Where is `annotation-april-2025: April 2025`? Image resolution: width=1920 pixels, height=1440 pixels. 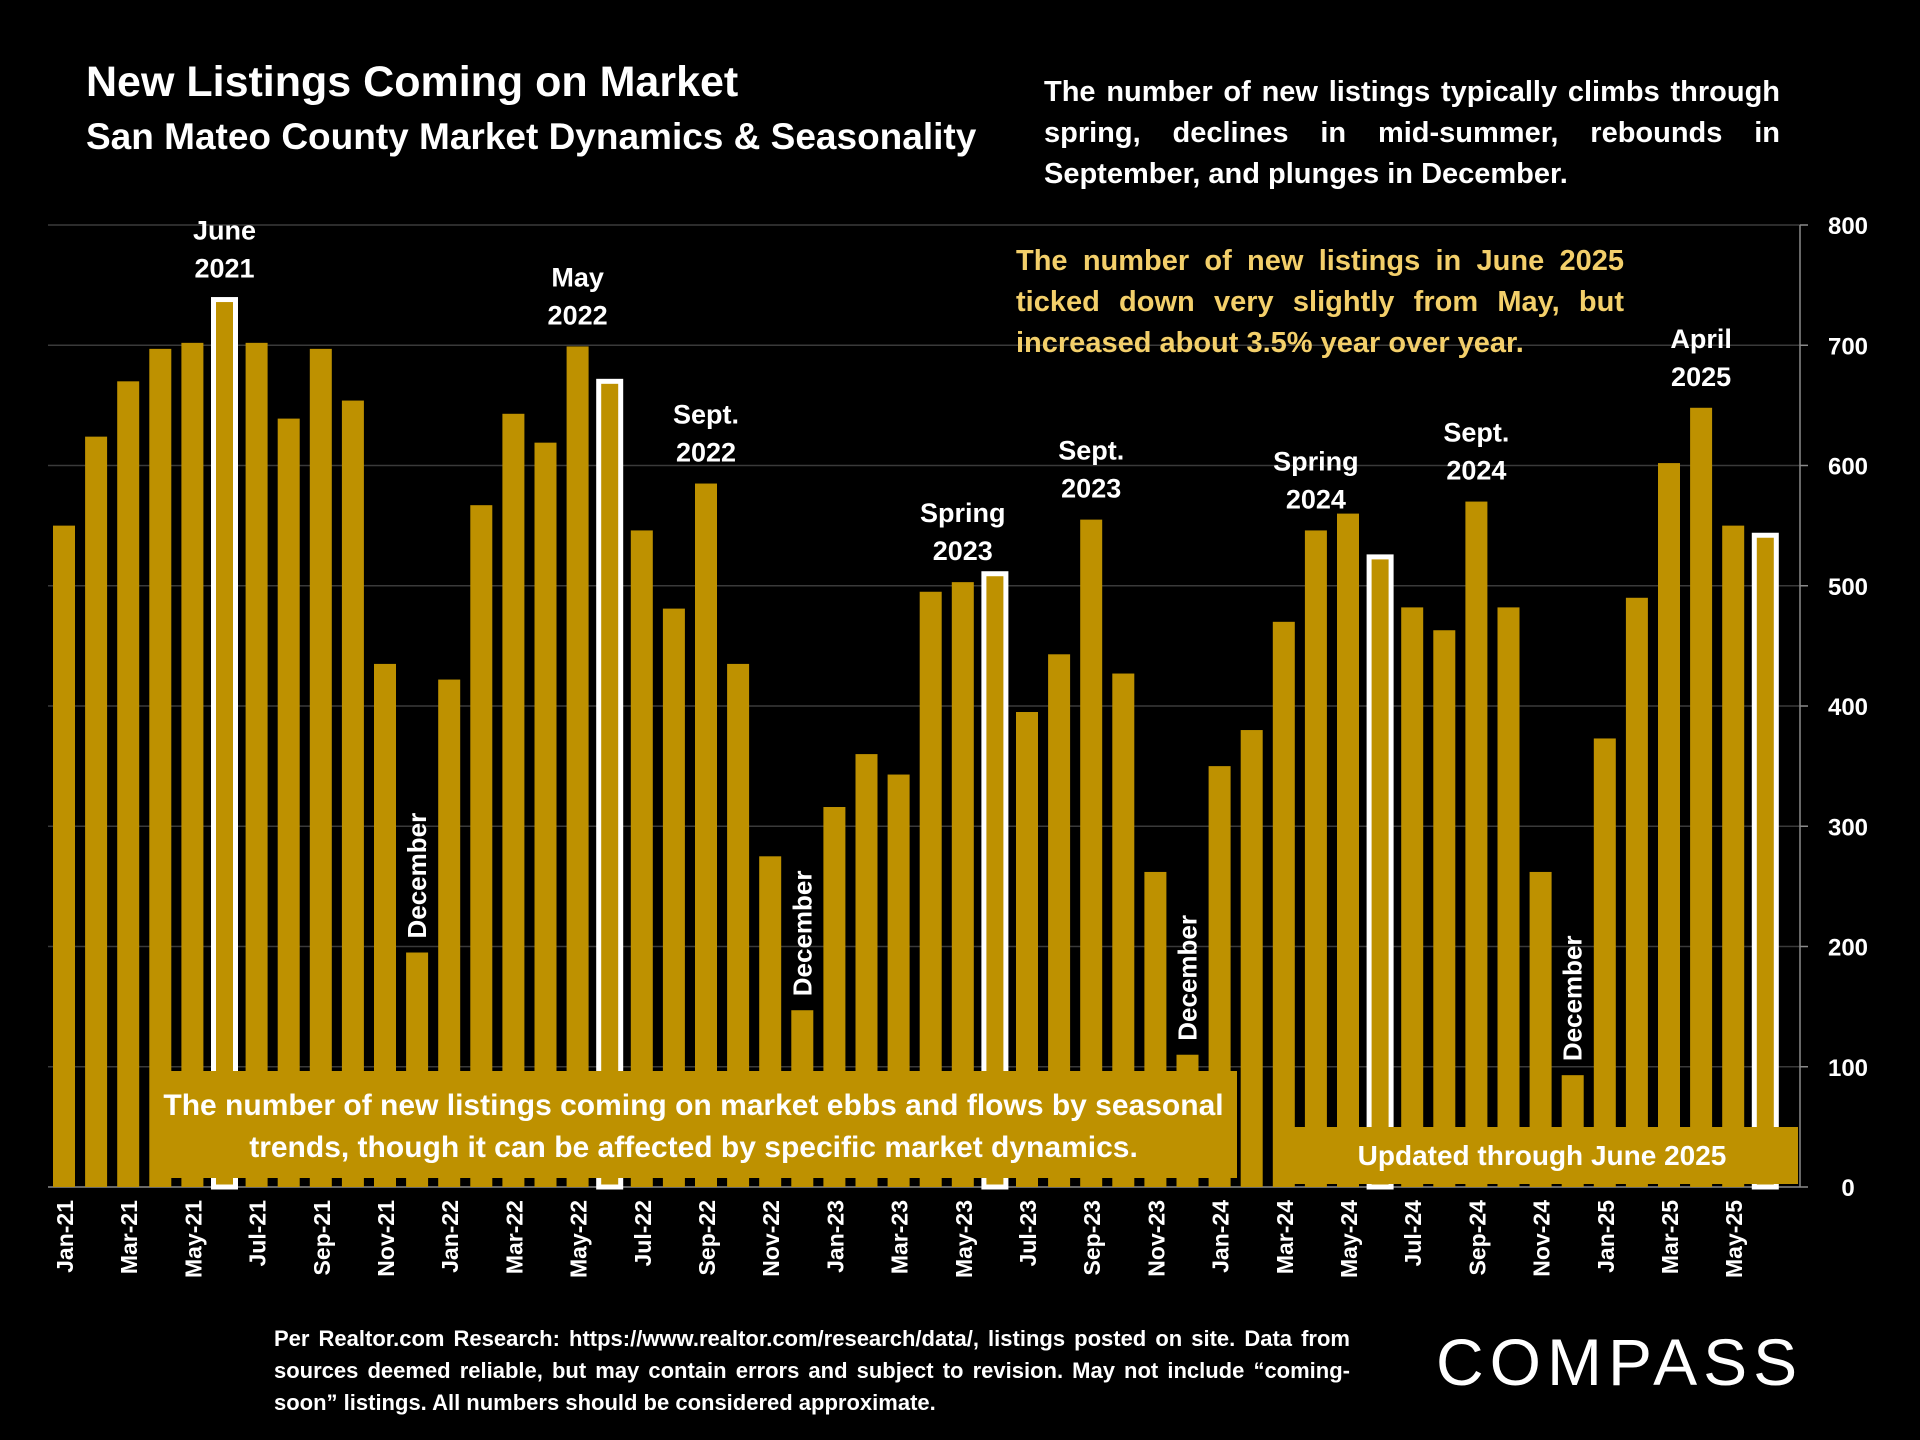
annotation-april-2025: April 2025 is located at coordinates (1701, 358).